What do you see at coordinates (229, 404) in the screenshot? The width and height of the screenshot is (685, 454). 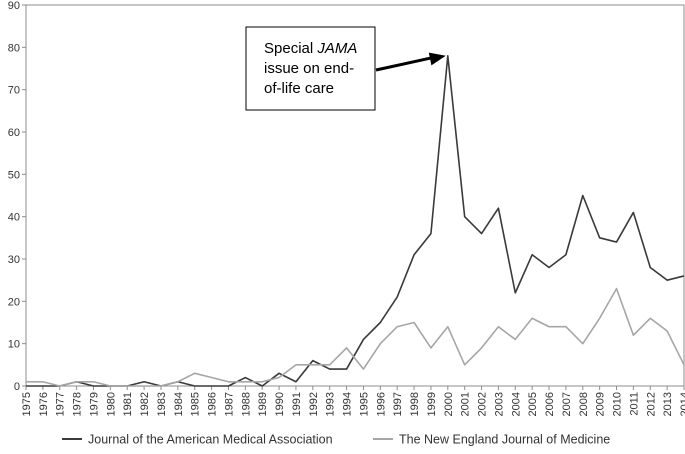 I see `x-tick-label: 1987` at bounding box center [229, 404].